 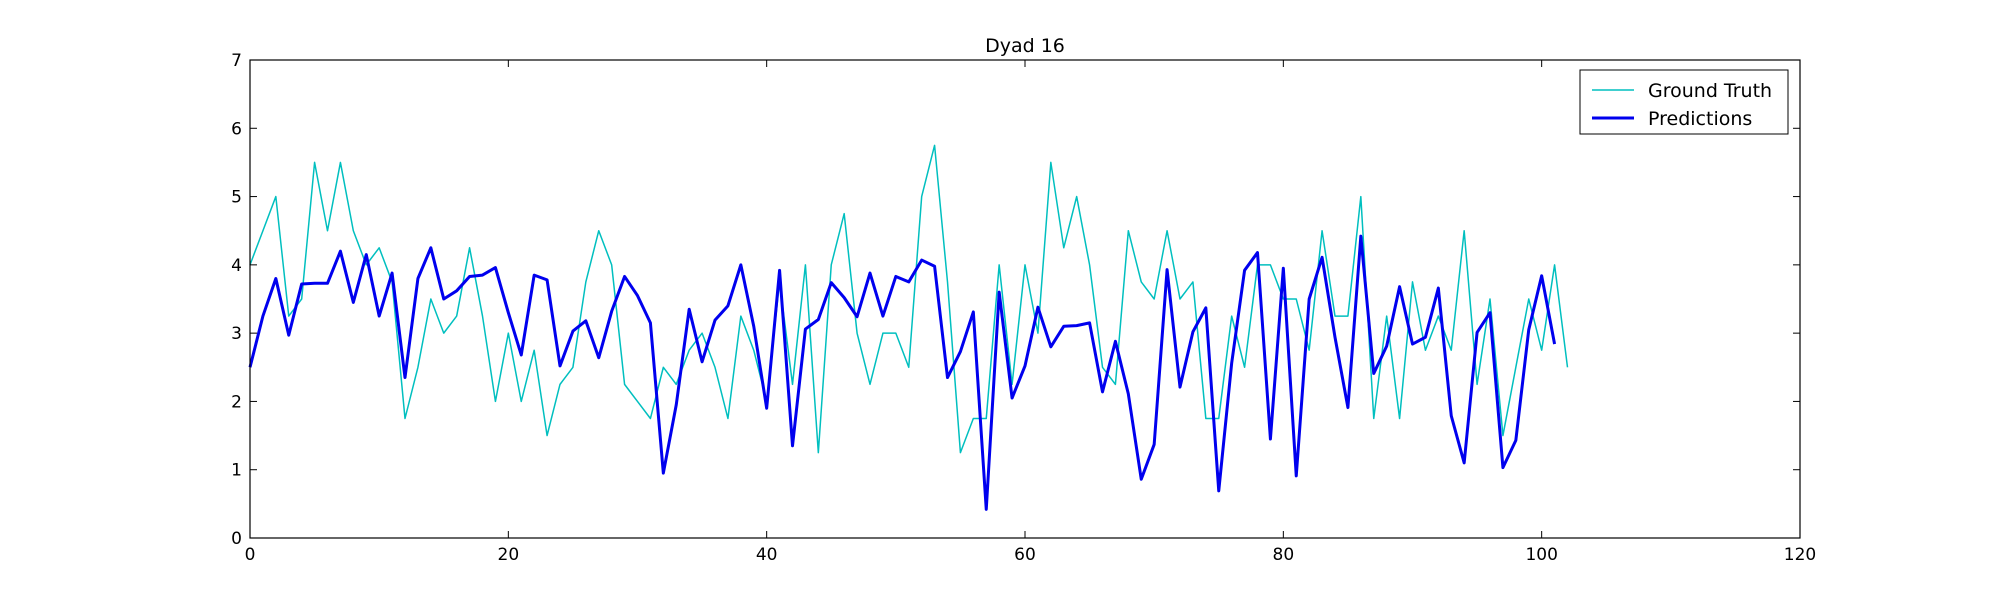 I want to click on y-tick-label: 2, so click(x=236, y=402).